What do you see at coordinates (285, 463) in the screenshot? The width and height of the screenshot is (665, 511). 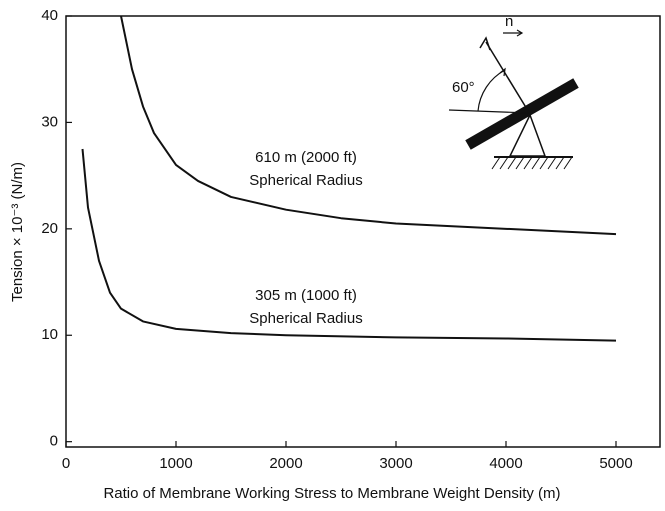 I see `x-tick-label: 2000` at bounding box center [285, 463].